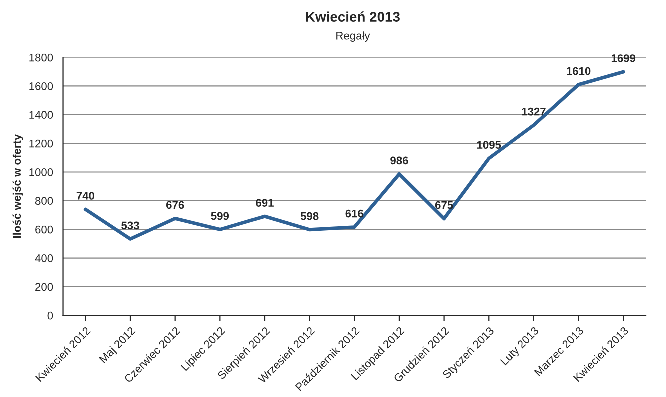 The height and width of the screenshot is (397, 666). I want to click on y-tick-label: 1600, so click(42, 86).